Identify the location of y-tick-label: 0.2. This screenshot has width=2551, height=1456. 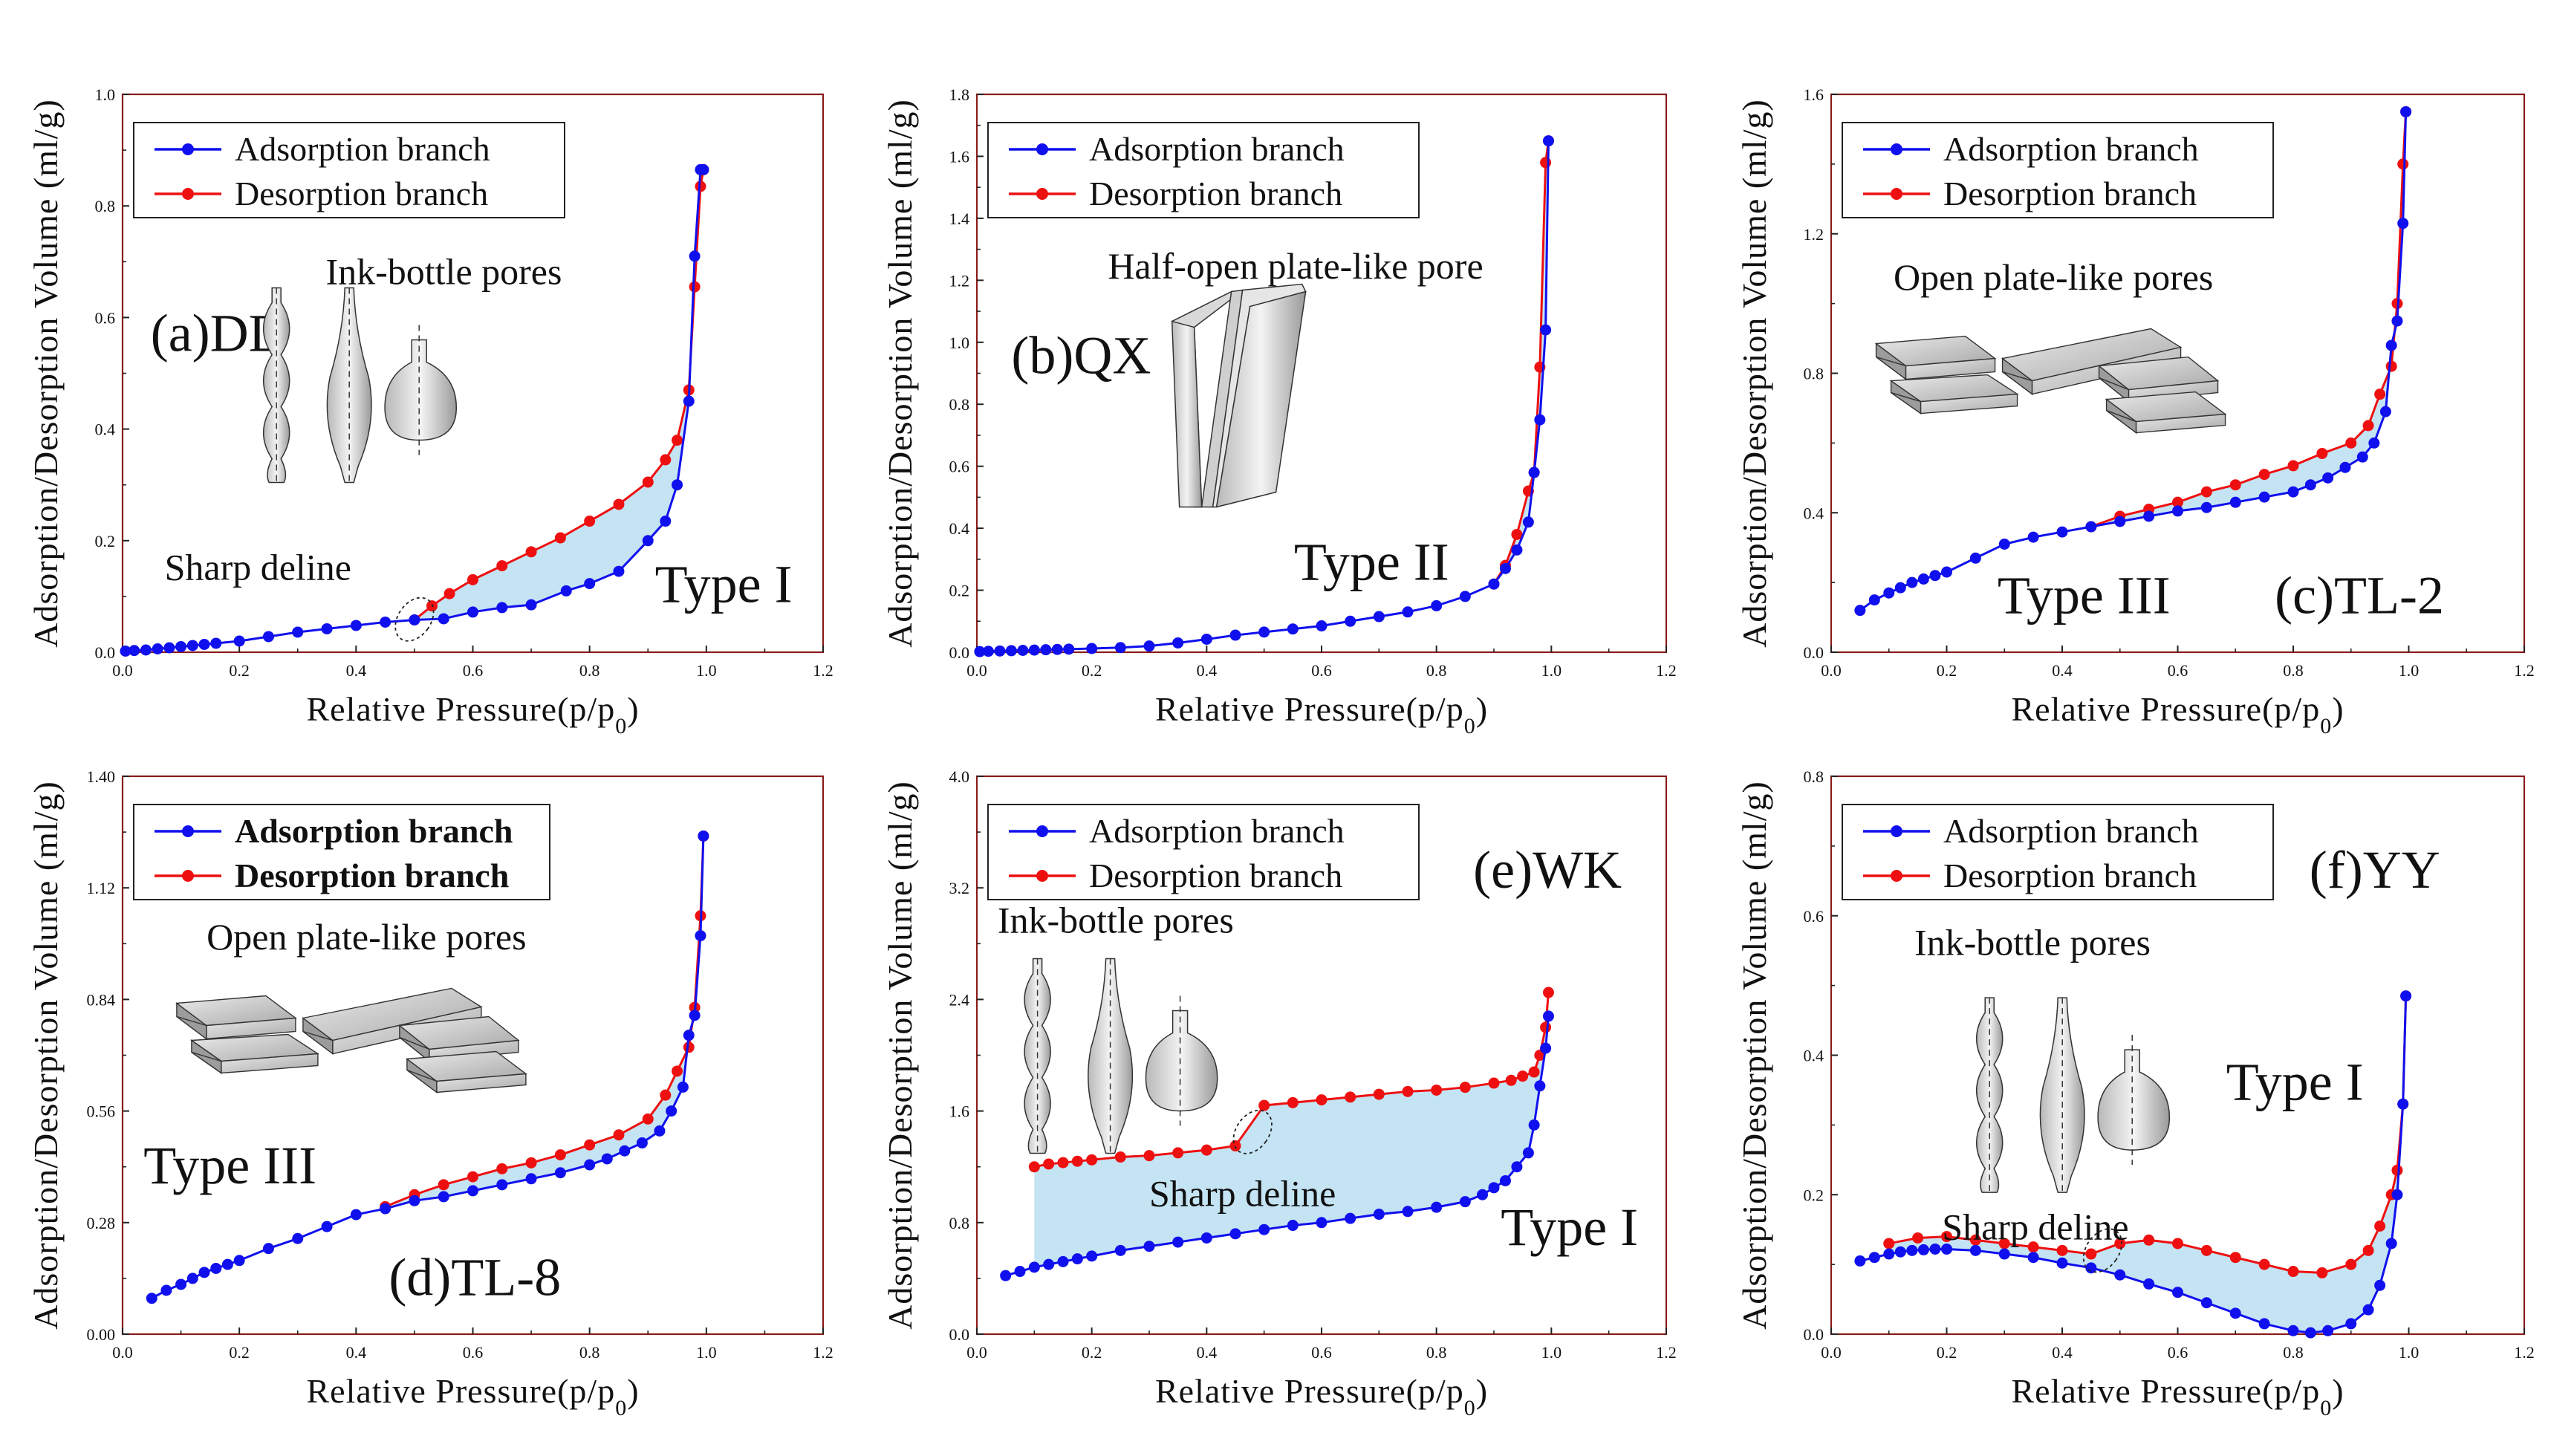
(1814, 1195).